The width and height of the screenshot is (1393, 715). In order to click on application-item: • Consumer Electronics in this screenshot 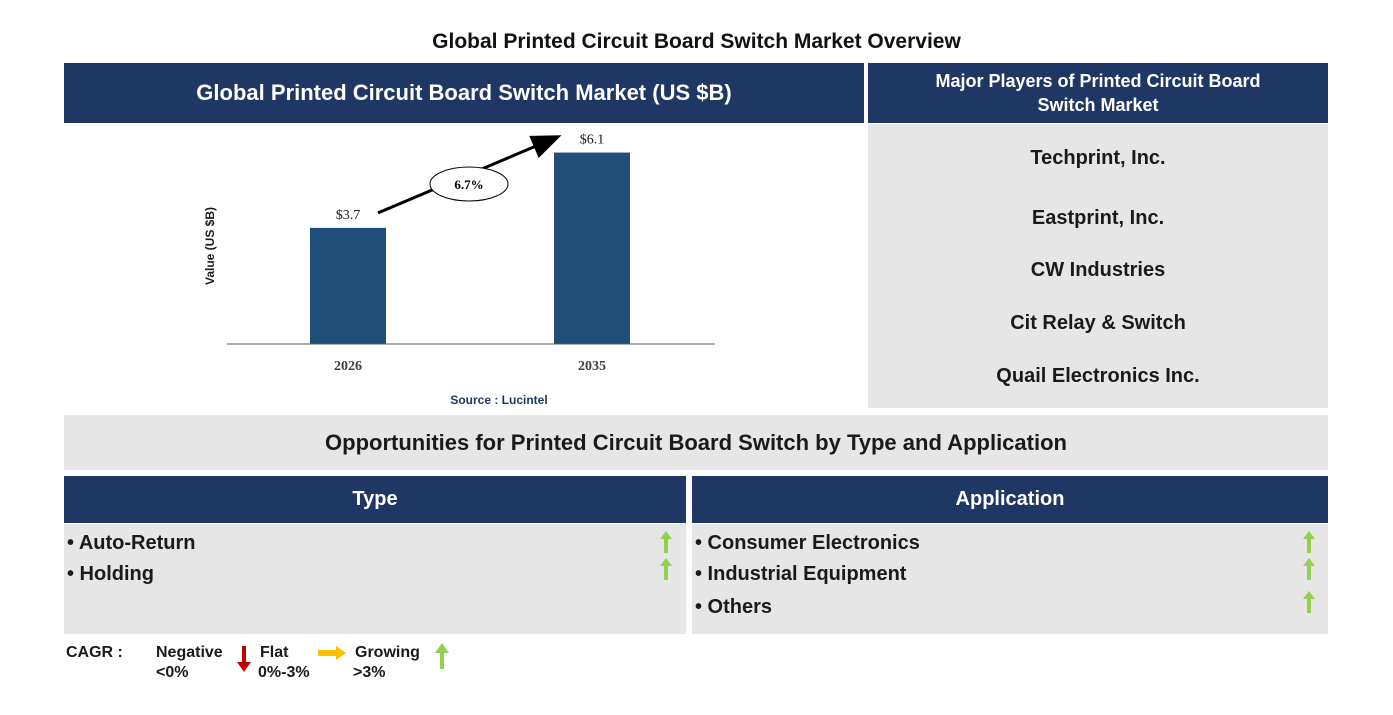, I will do `click(807, 543)`.